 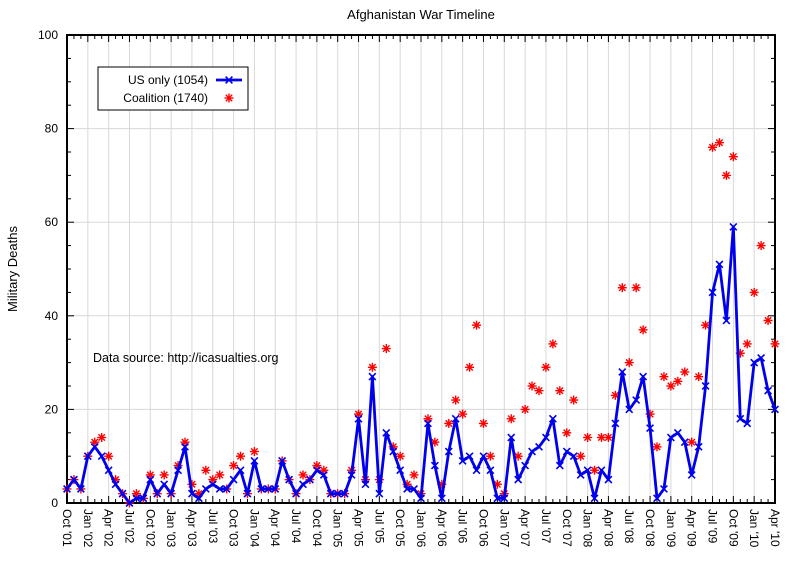 I want to click on legend-label-coalition: Coalition (1740), so click(x=165, y=98).